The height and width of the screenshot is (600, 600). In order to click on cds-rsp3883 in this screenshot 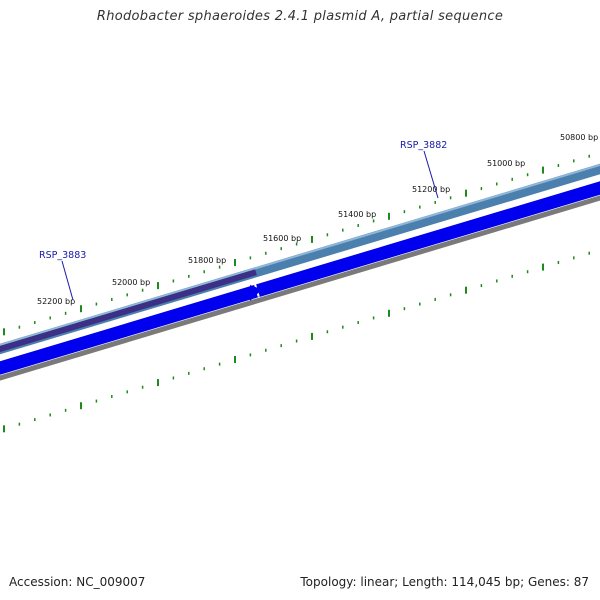, I will do `click(129, 329)`.